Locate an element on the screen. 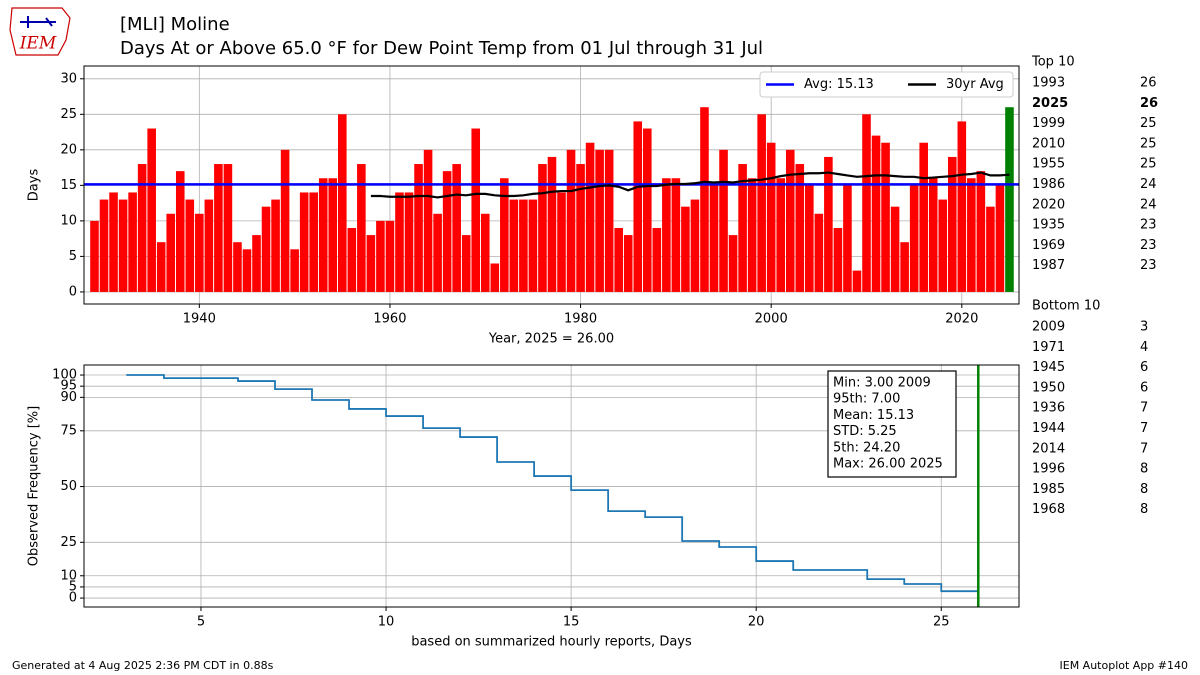 The width and height of the screenshot is (1200, 675). list-value: 6 is located at coordinates (1144, 387).